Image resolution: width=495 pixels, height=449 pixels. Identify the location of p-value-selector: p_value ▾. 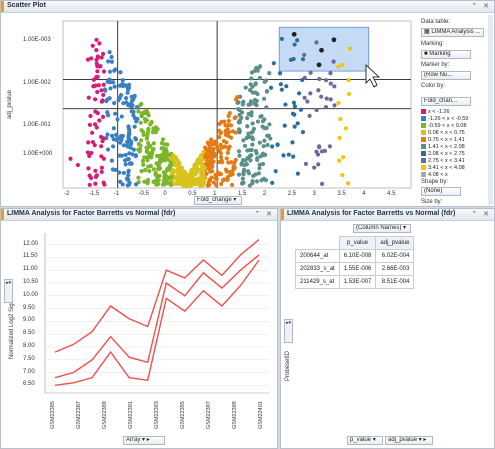
(365, 440).